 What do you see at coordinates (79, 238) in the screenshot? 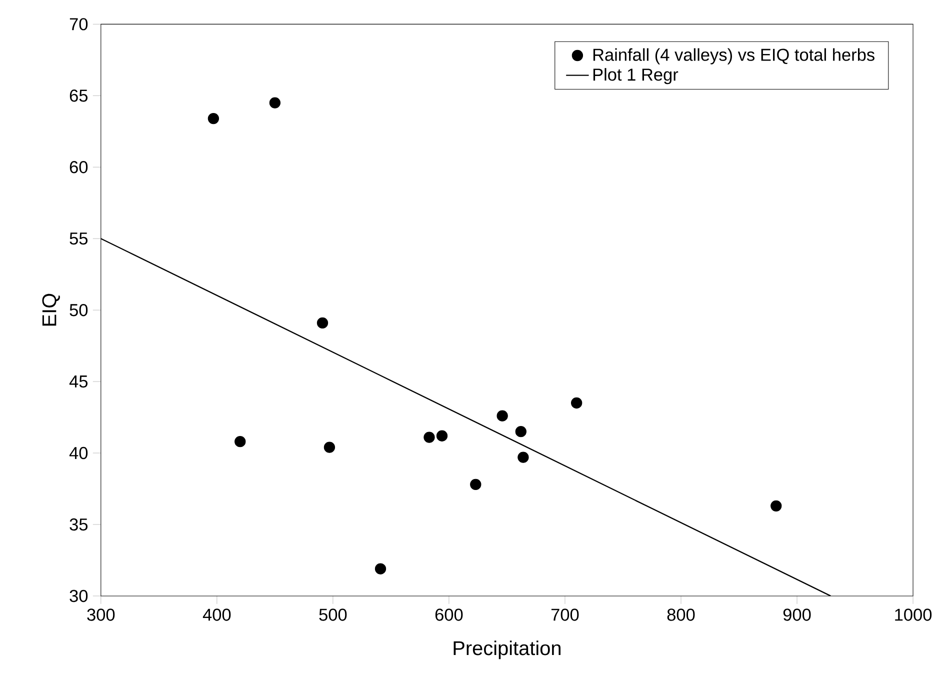
I see `y-tick-label: 55` at bounding box center [79, 238].